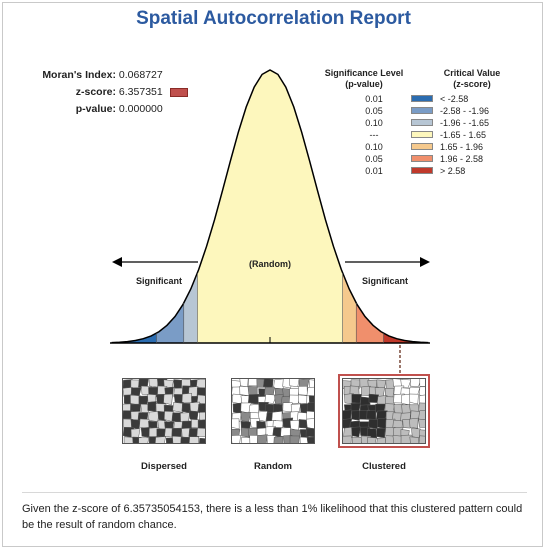 Image resolution: width=547 pixels, height=550 pixels. I want to click on dispersed-thumbnail, so click(164, 411).